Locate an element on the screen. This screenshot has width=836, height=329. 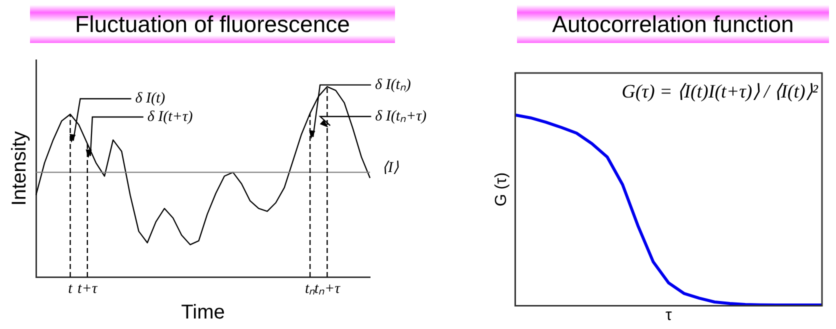
x-axis-title: τ is located at coordinates (668, 315).